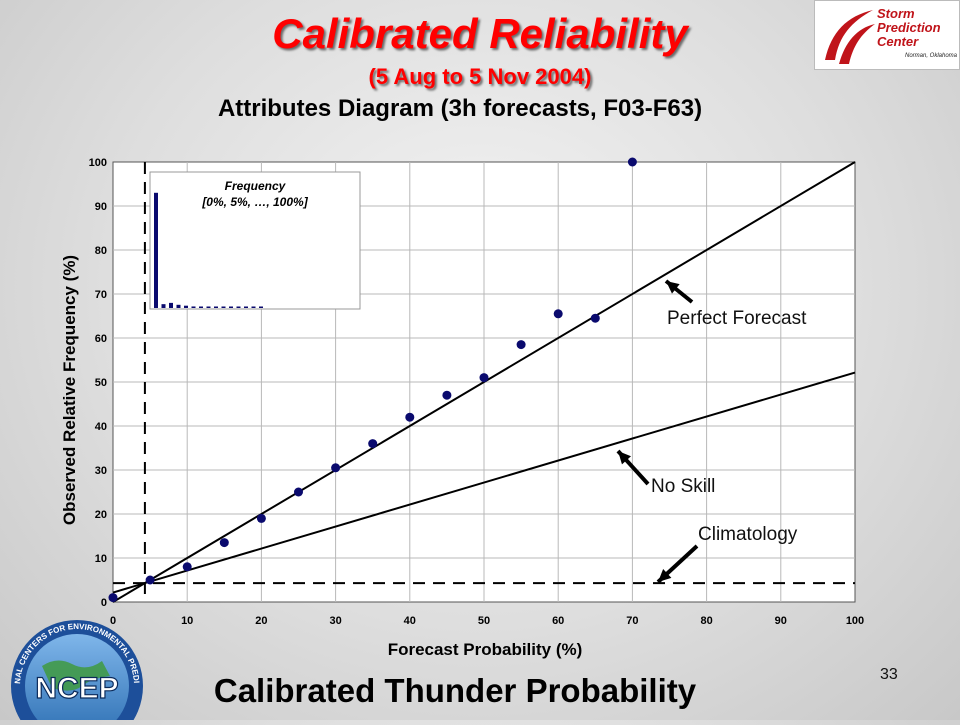 Image resolution: width=960 pixels, height=725 pixels. Describe the element at coordinates (855, 621) in the screenshot. I see `x-tick-label: 100` at that location.